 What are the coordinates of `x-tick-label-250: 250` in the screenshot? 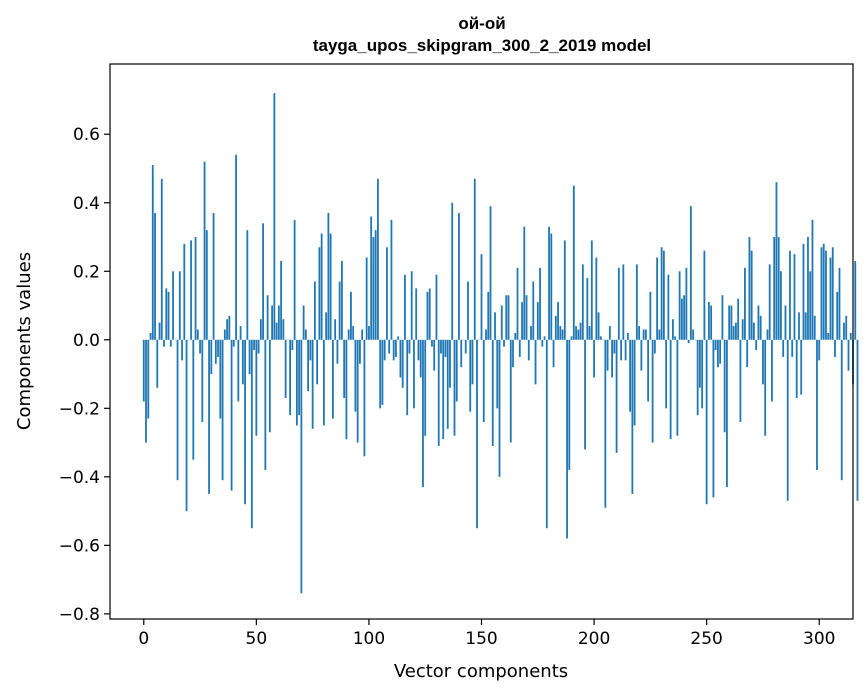 It's located at (706, 639).